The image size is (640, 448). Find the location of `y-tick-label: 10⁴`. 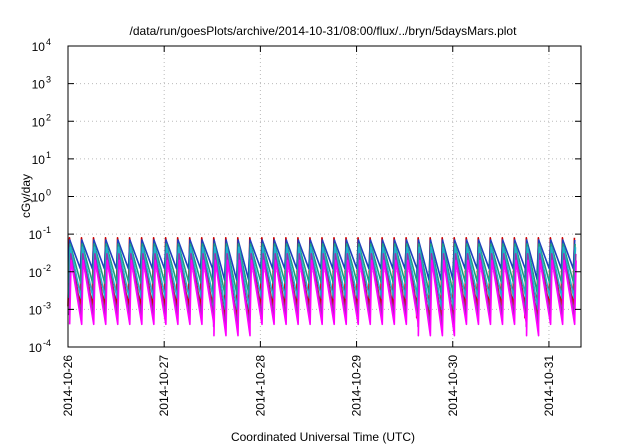

y-tick-label: 10⁴ is located at coordinates (41, 45).